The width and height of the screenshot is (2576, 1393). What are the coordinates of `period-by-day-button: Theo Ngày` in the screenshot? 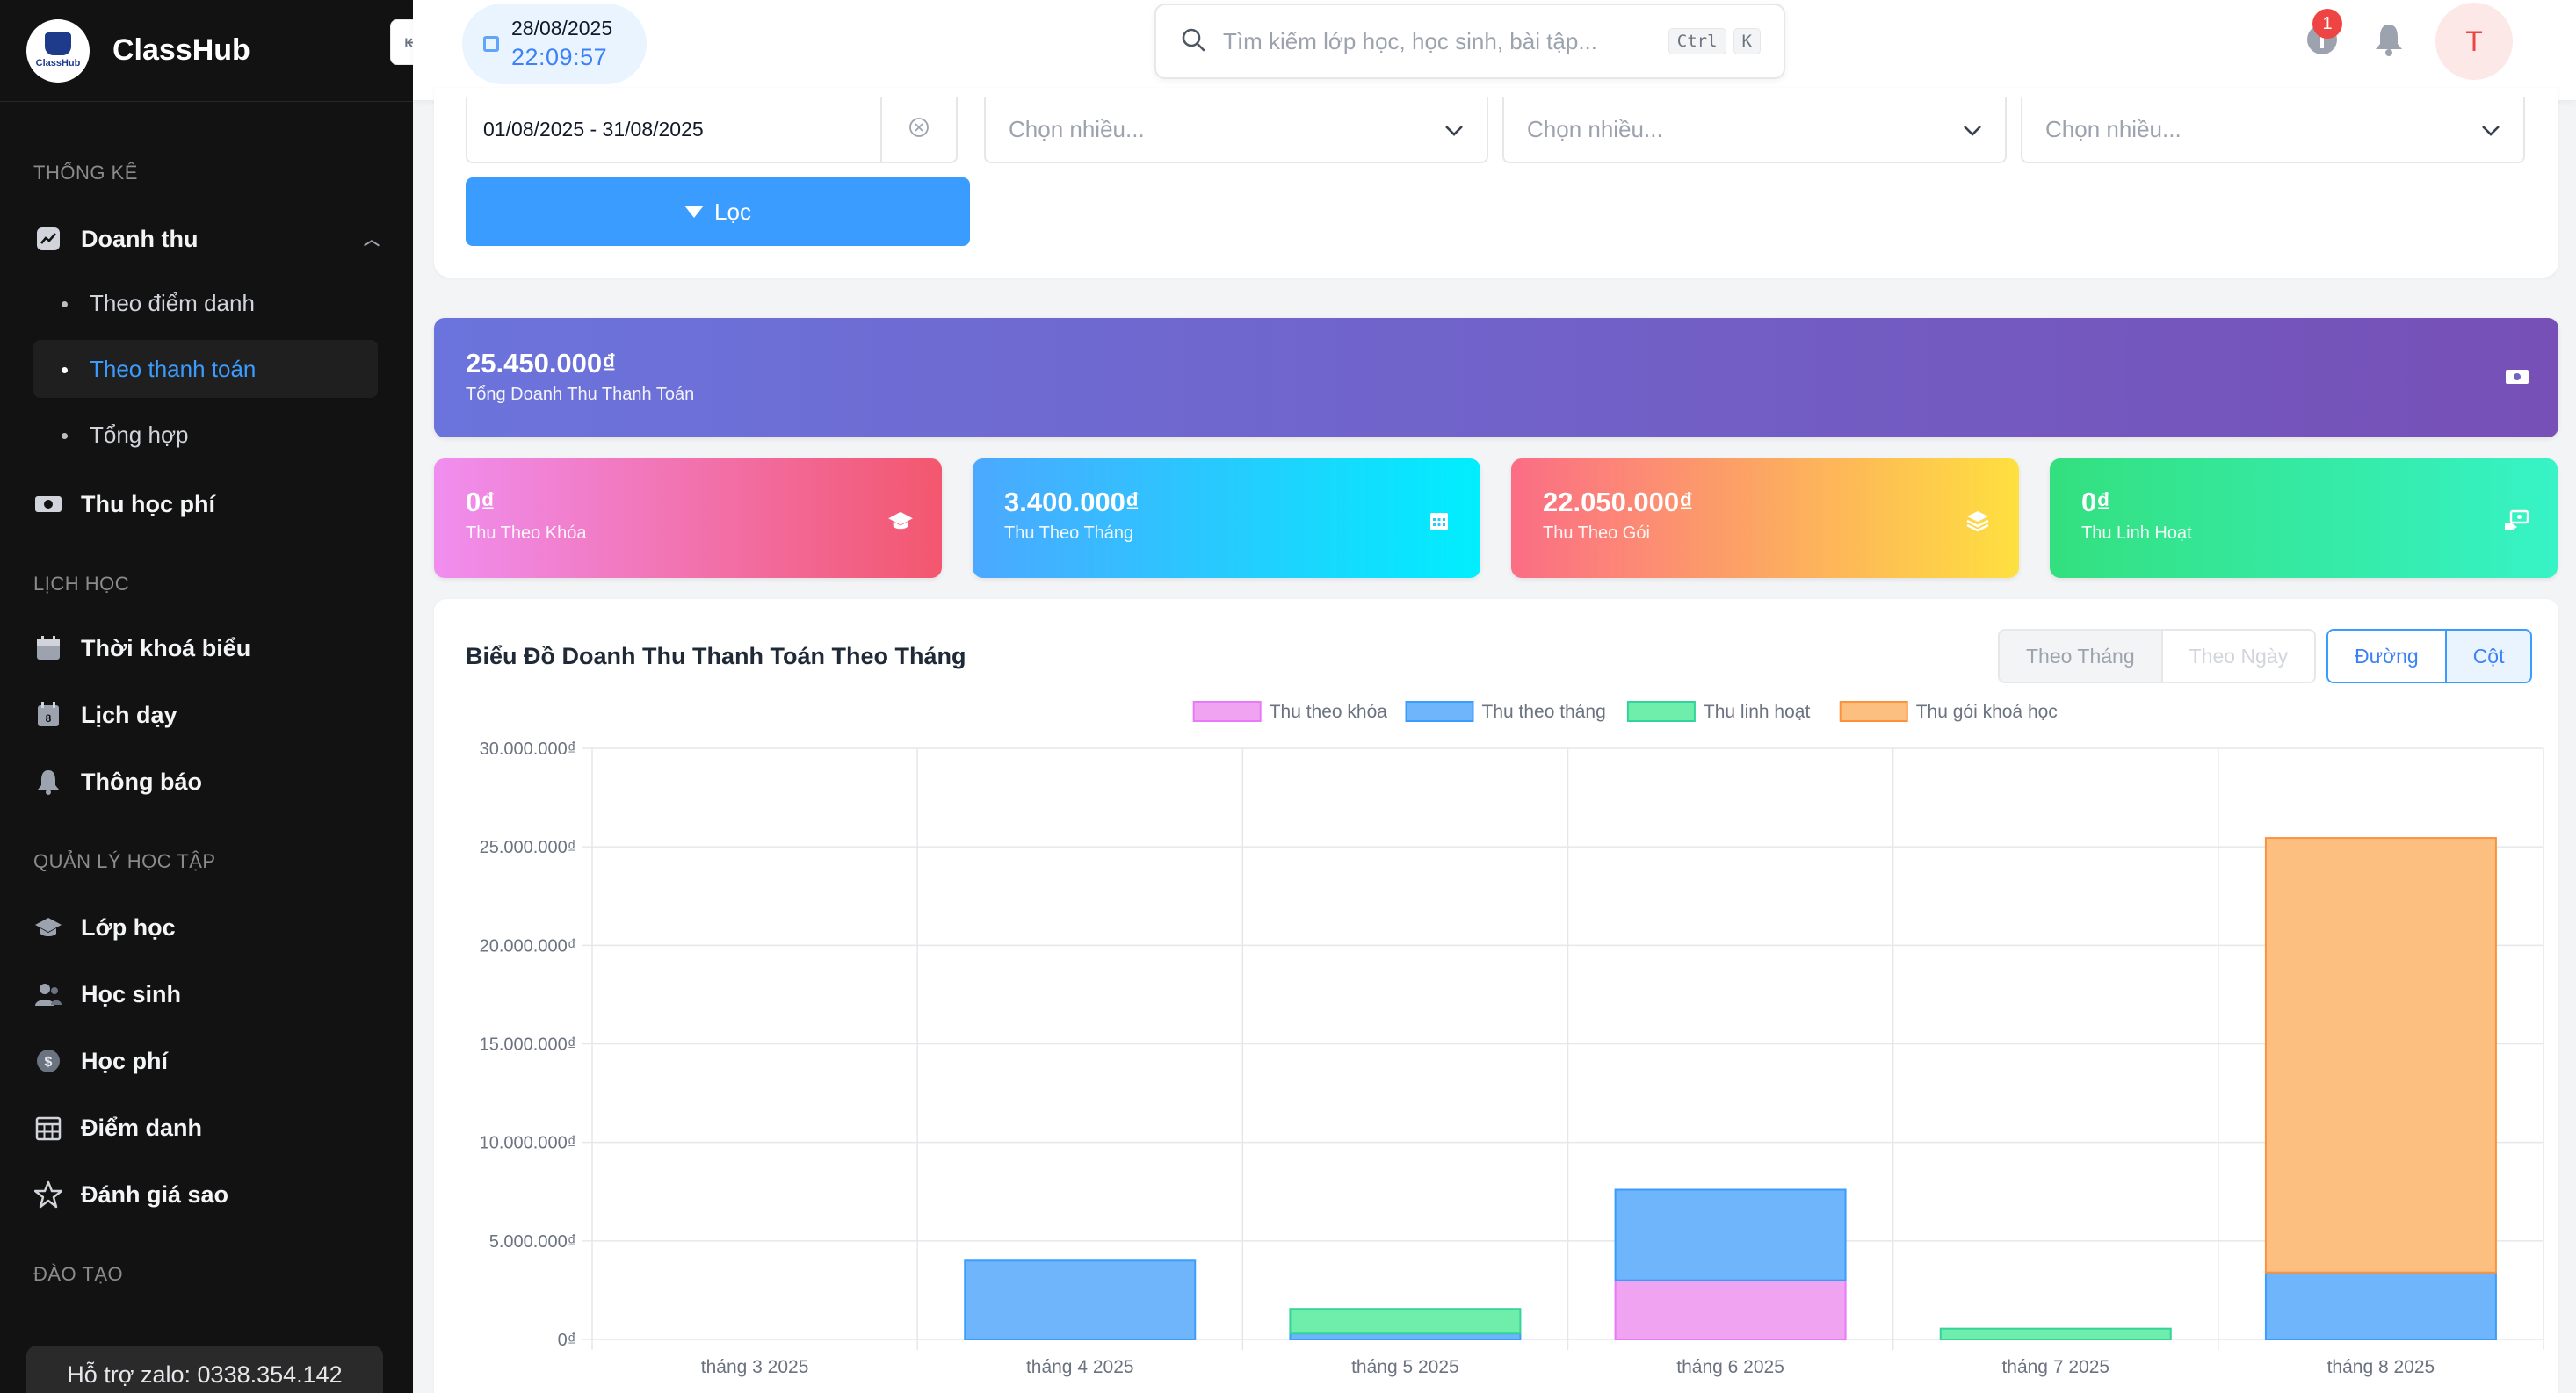 It's located at (2237, 656).